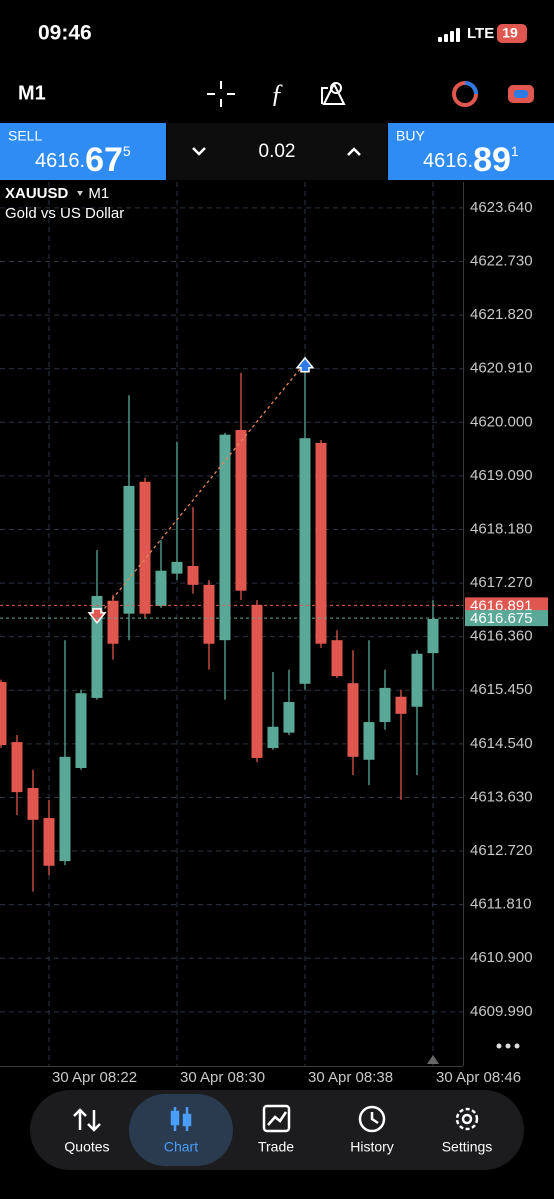 The width and height of the screenshot is (554, 1199). Describe the element at coordinates (501, 475) in the screenshot. I see `y-tick-label: 4619.090` at that location.